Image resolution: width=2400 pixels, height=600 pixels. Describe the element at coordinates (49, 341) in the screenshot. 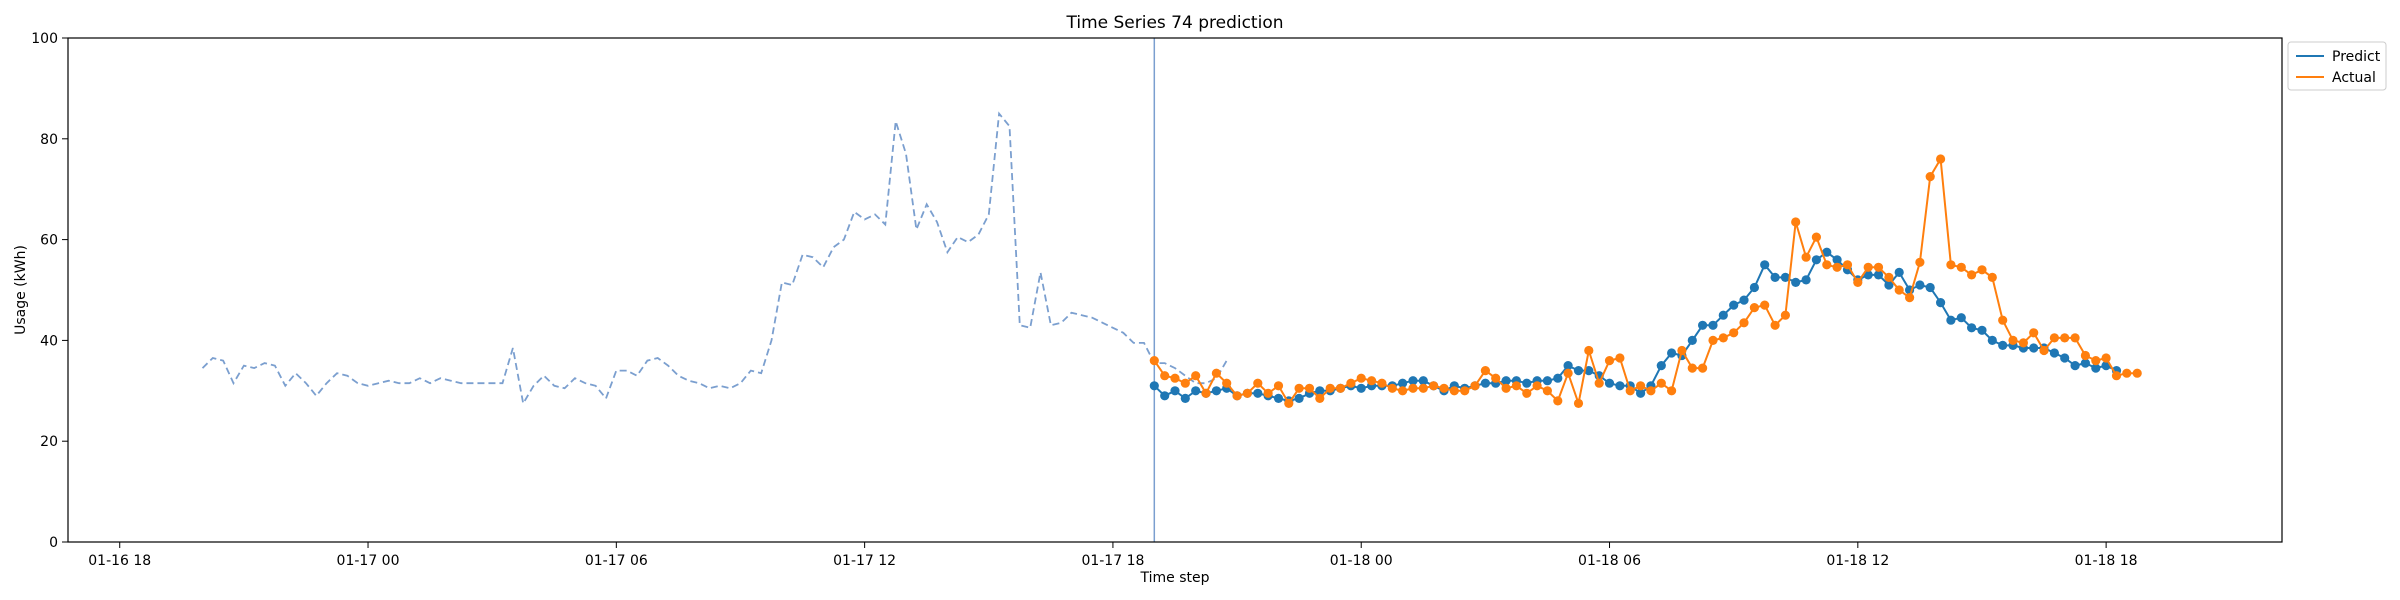

I see `y-tick-label: 40` at that location.